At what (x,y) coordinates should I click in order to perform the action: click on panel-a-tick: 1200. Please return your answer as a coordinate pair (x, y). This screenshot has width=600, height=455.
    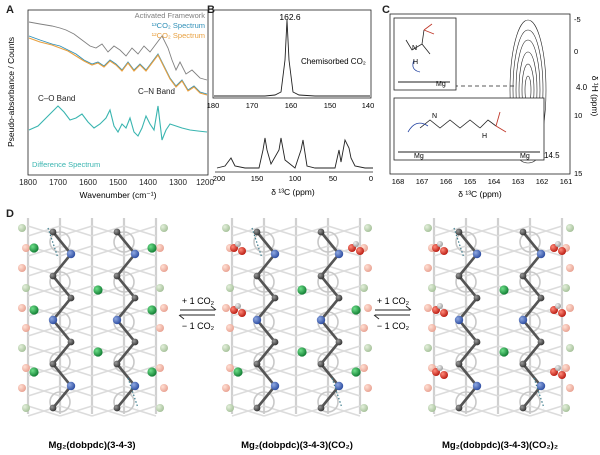
    Looking at the image, I should click on (205, 182).